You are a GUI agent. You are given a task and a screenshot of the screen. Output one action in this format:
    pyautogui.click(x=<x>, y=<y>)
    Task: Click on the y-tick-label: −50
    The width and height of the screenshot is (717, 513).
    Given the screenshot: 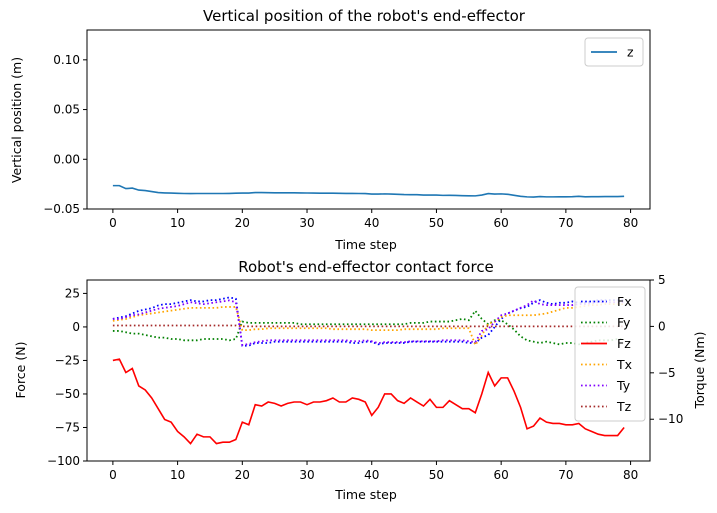 What is the action you would take?
    pyautogui.click(x=67, y=394)
    